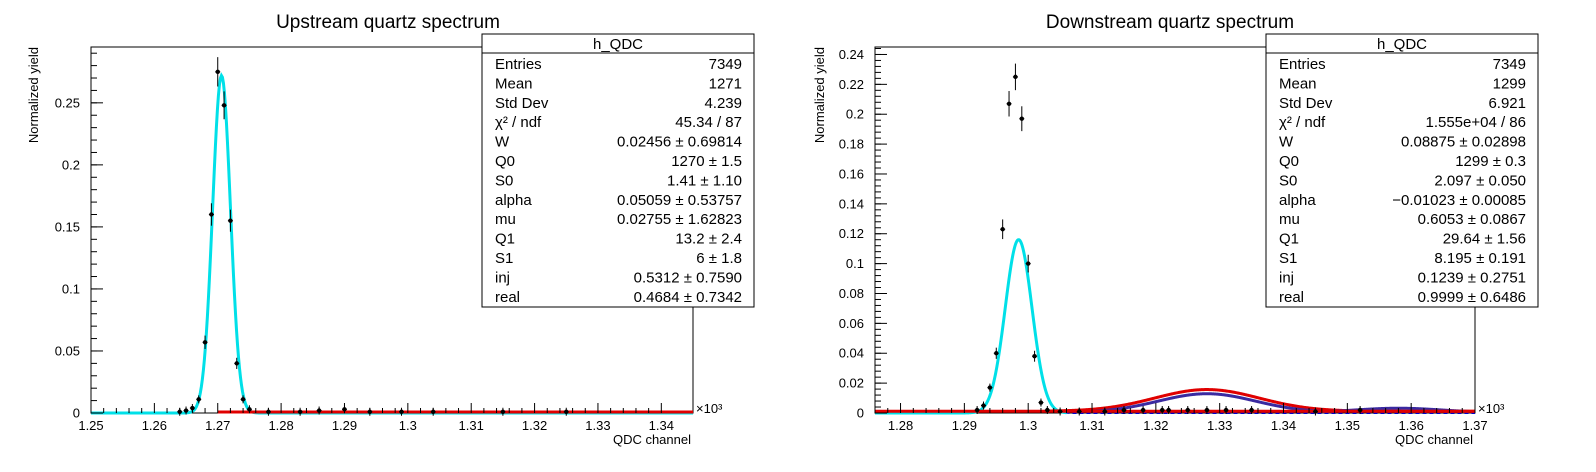 The width and height of the screenshot is (1596, 472). Describe the element at coordinates (376, 418) in the screenshot. I see `x-axis-ticks: 1.25 1.26 1.27 1.28 1.29 1.3 1.31 1.32 1.33 1.34` at that location.